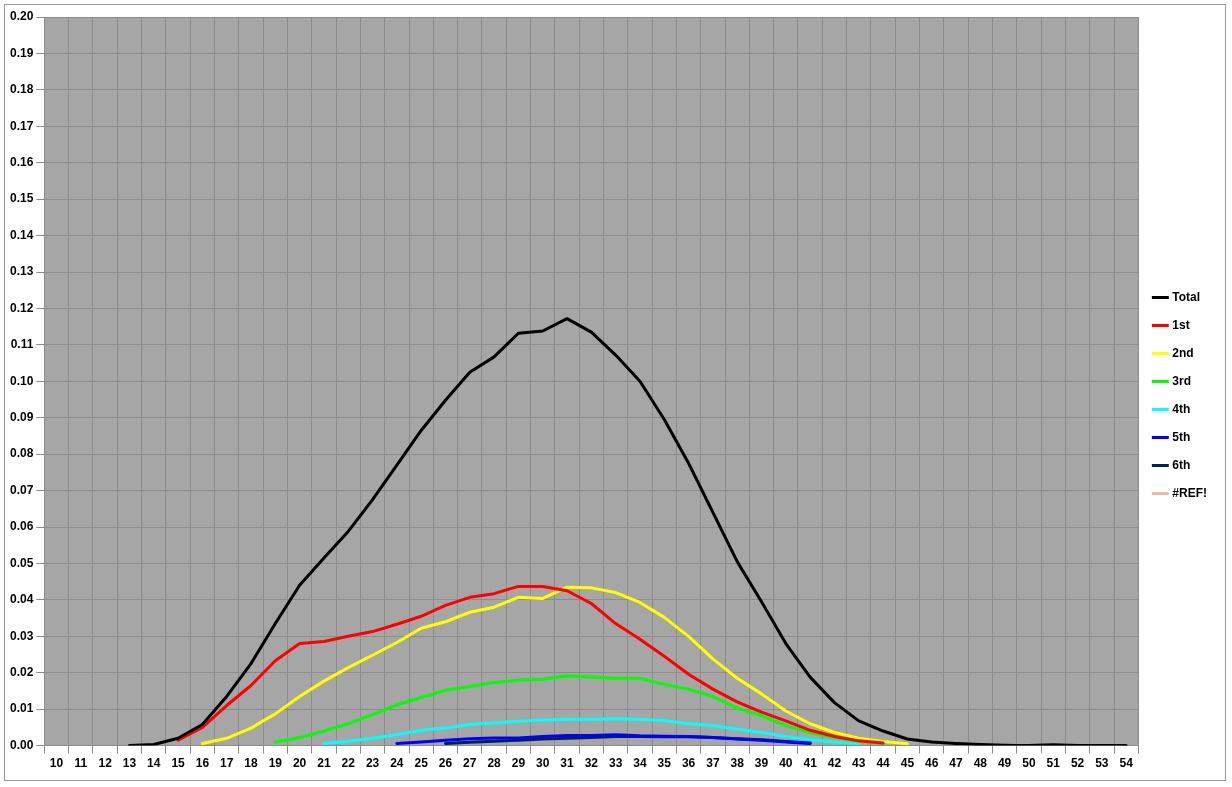 This screenshot has height=787, width=1232. I want to click on legend-label: 6th, so click(1181, 464).